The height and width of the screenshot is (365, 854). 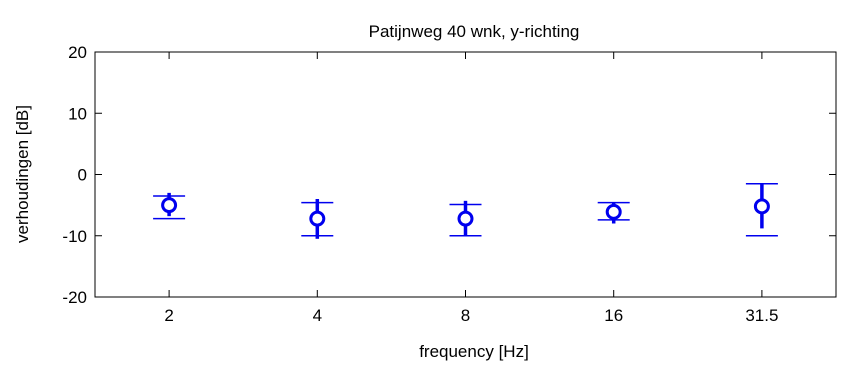 I want to click on y-tick-label: -20, so click(x=74, y=297).